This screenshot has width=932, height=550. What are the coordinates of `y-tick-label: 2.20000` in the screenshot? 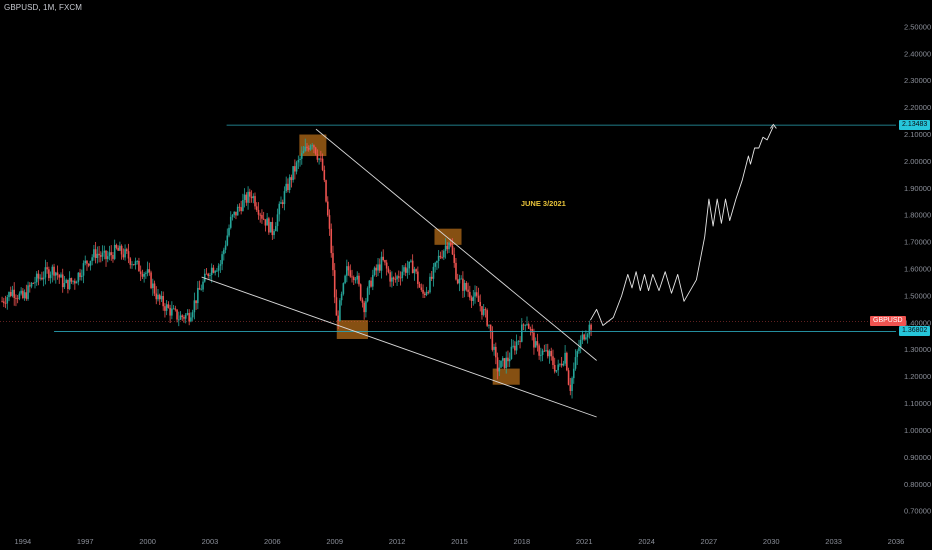 It's located at (917, 107).